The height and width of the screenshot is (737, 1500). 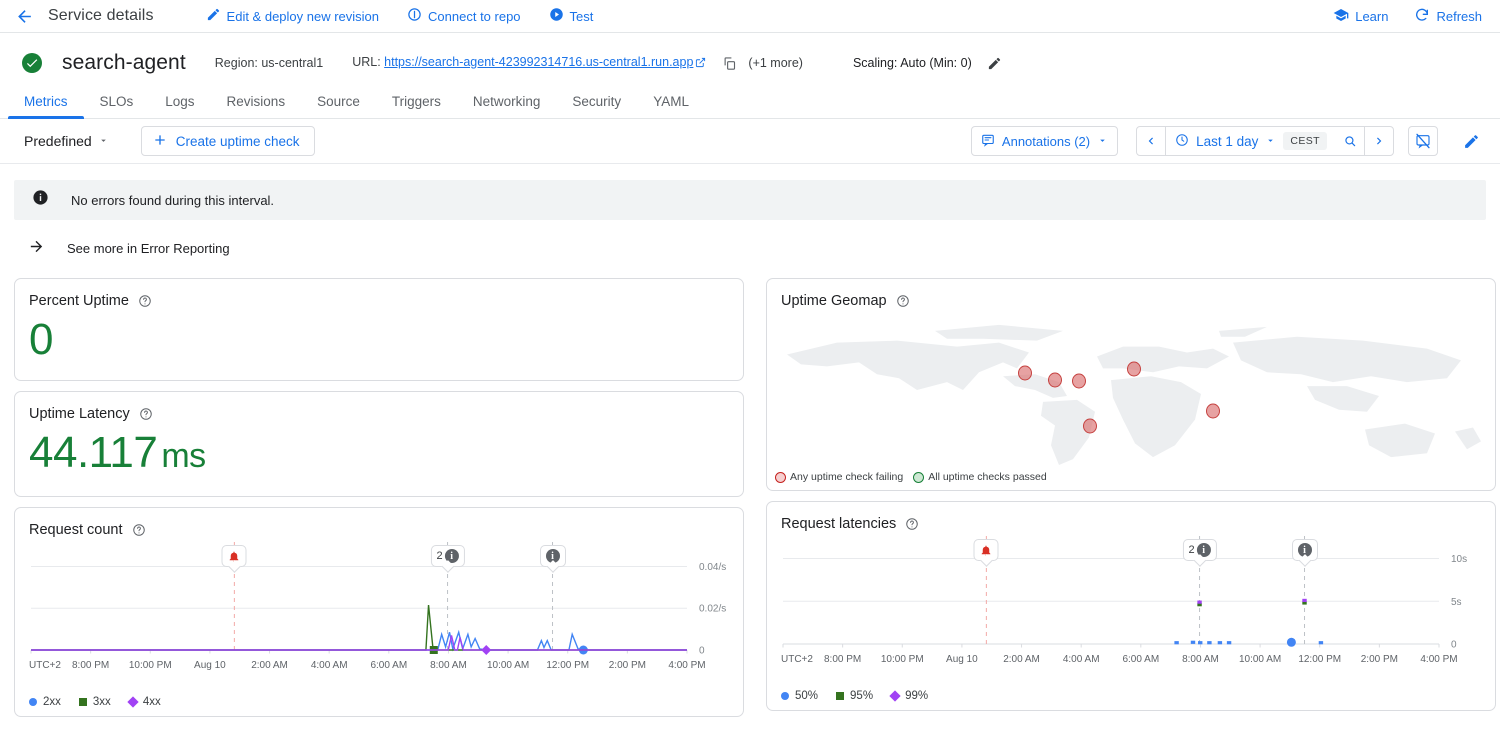 I want to click on bell-icon, so click(x=986, y=550).